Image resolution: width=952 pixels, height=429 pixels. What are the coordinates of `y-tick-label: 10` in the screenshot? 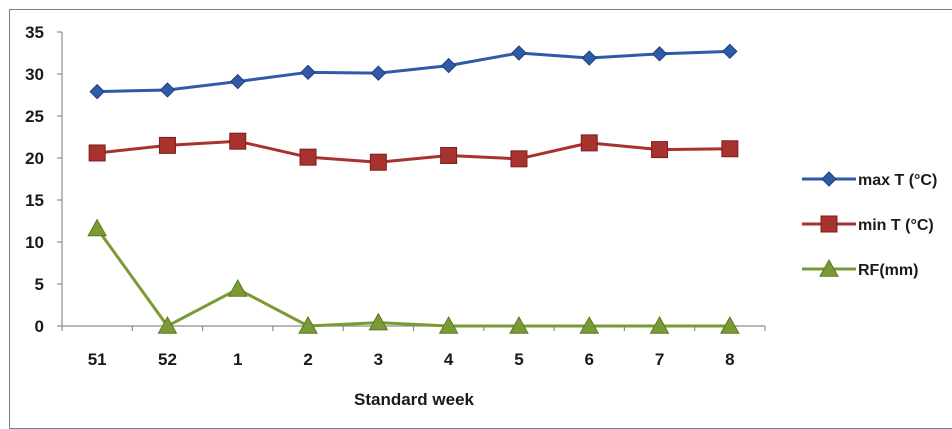 It's located at (34, 242).